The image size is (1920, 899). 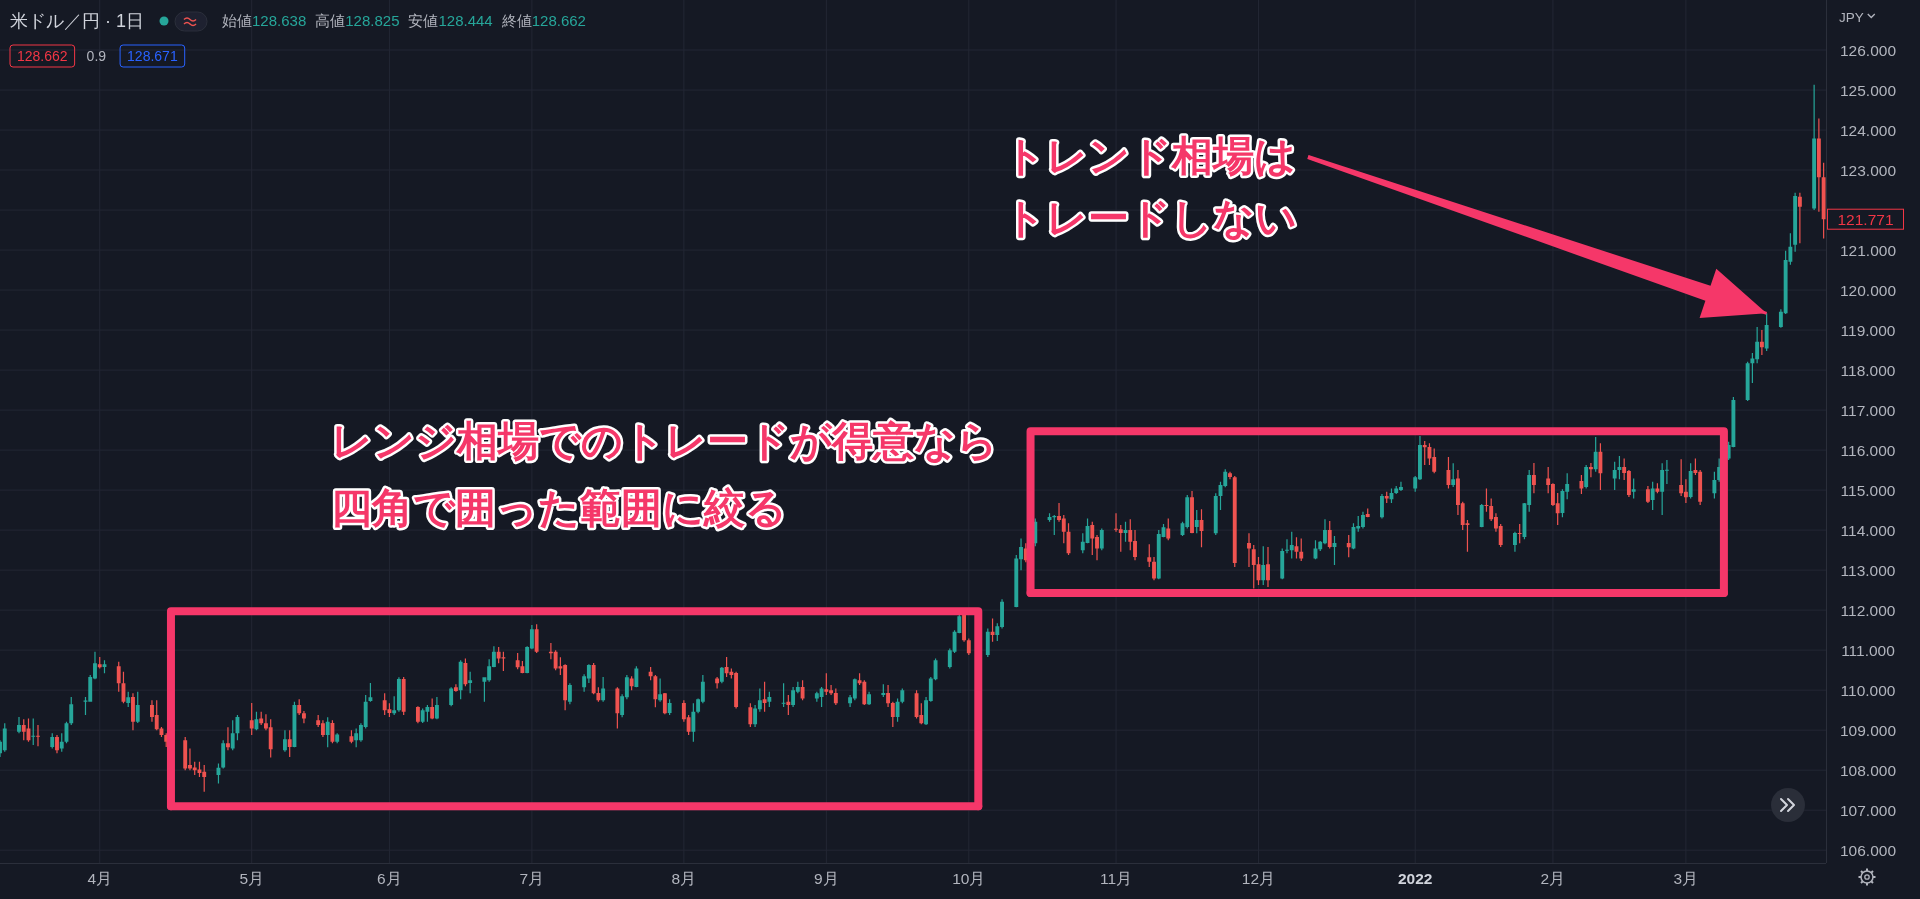 What do you see at coordinates (1868, 730) in the screenshot?
I see `y-tick-label: 109.000` at bounding box center [1868, 730].